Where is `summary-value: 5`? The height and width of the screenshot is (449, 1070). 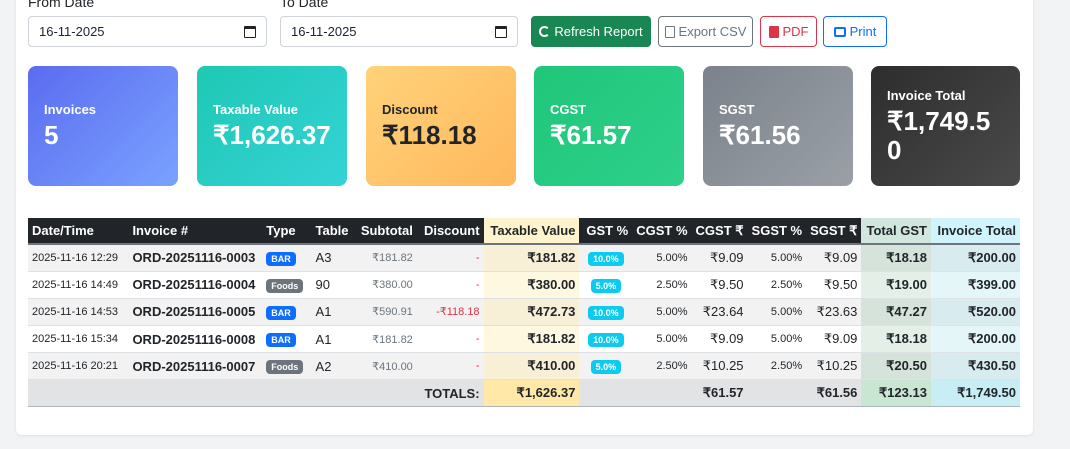
summary-value: 5 is located at coordinates (51, 135).